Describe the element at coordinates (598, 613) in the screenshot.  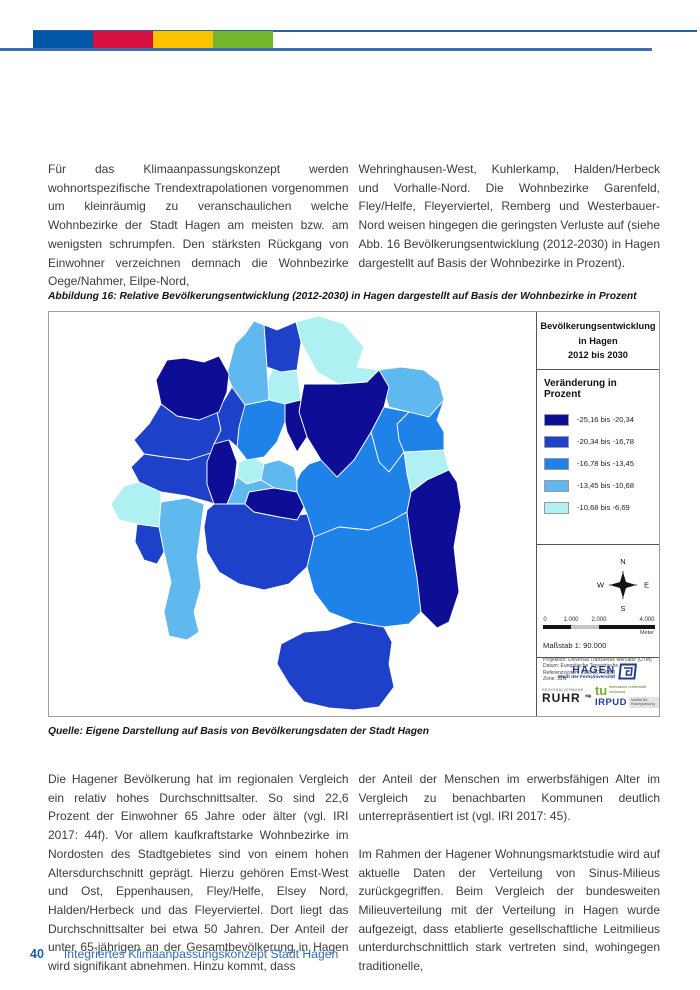
I see `map-meta-section: N W E S 0 1.000 2.000 4.000` at that location.